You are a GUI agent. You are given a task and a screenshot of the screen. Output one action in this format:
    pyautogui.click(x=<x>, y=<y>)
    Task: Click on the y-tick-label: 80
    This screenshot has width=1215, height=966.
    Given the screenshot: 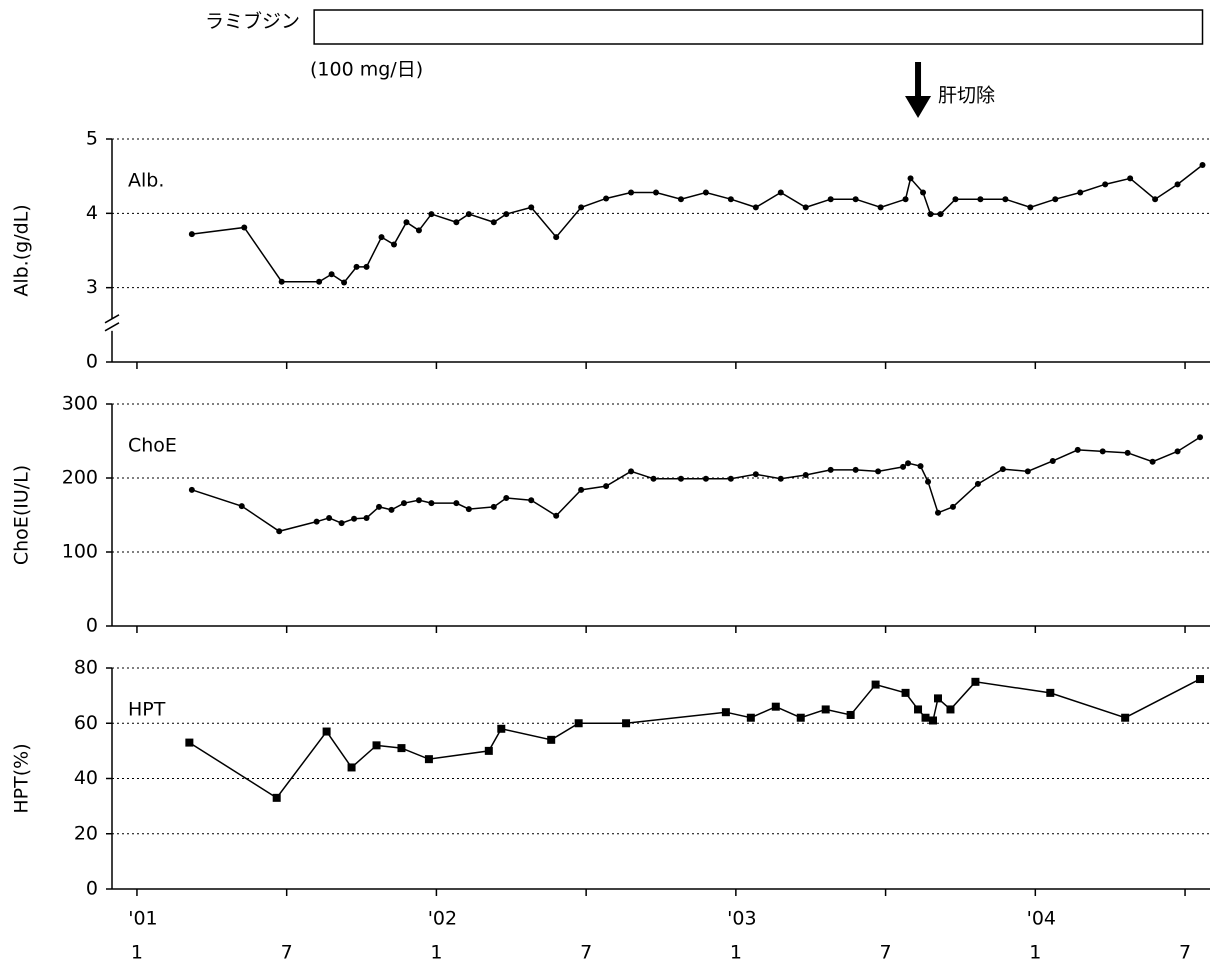 What is the action you would take?
    pyautogui.click(x=86, y=668)
    